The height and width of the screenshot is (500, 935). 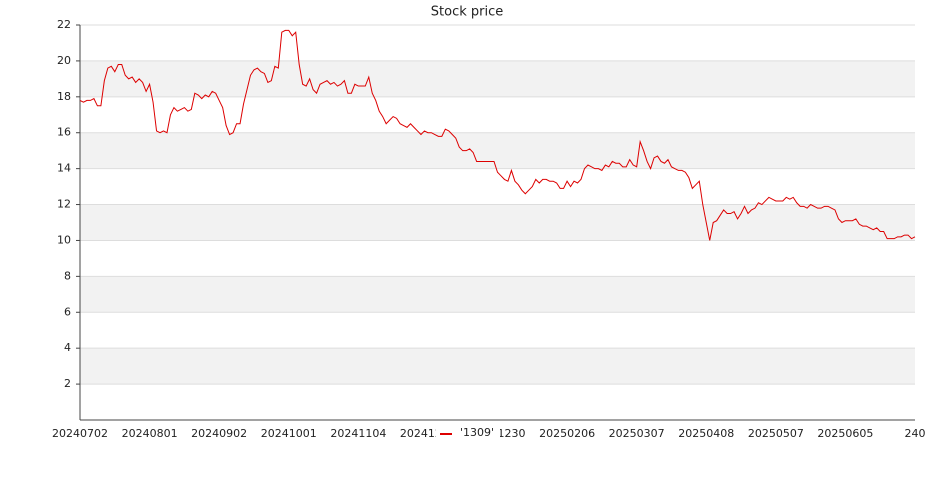 I want to click on x-tick-label: 20250307, so click(x=637, y=433).